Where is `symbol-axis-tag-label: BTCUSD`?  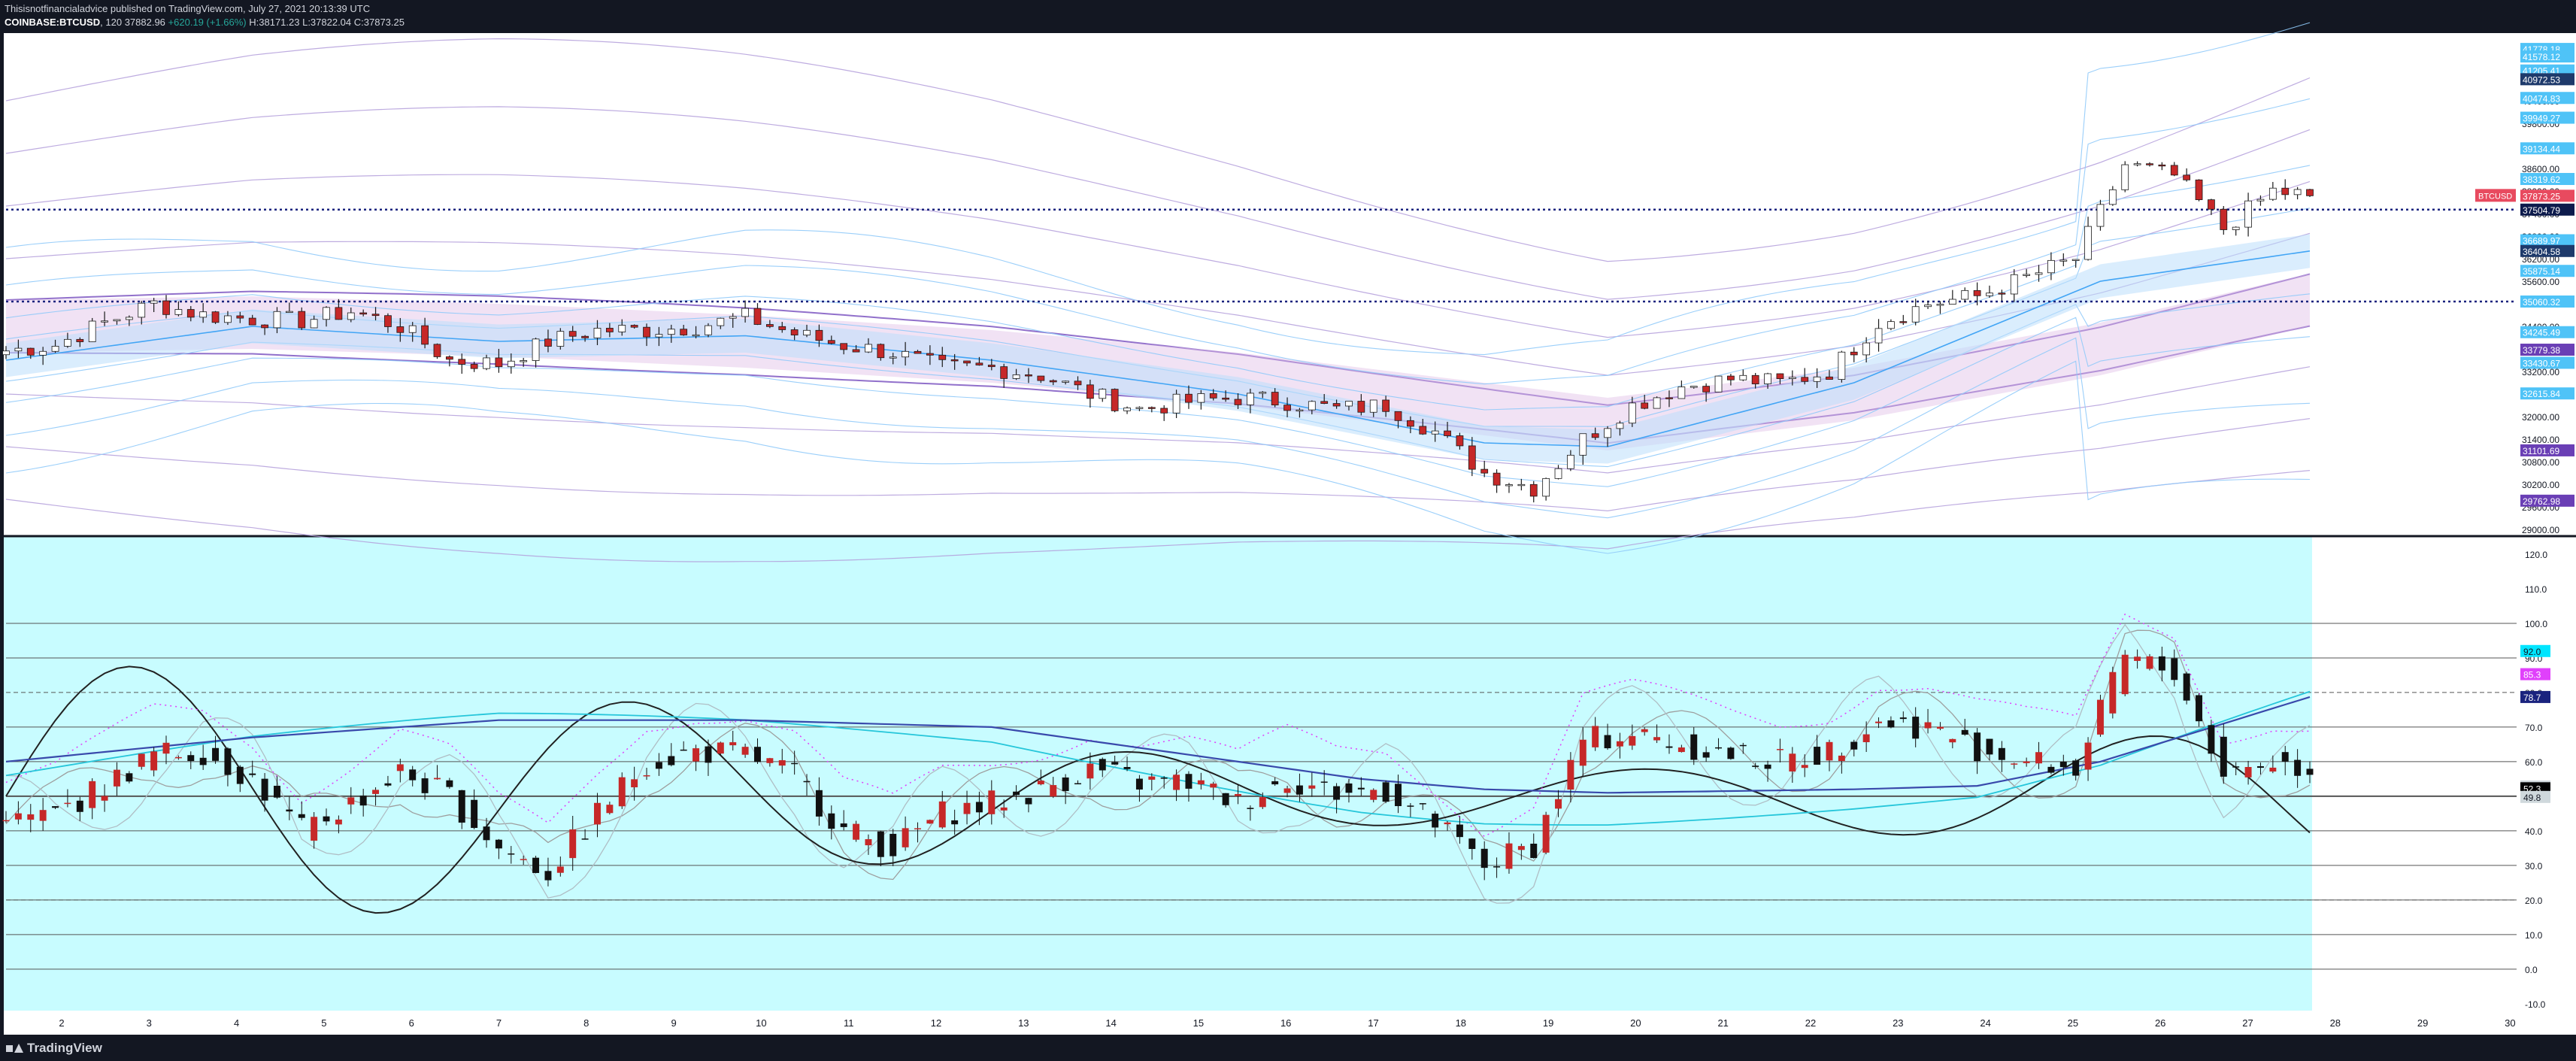
symbol-axis-tag-label: BTCUSD is located at coordinates (2495, 196).